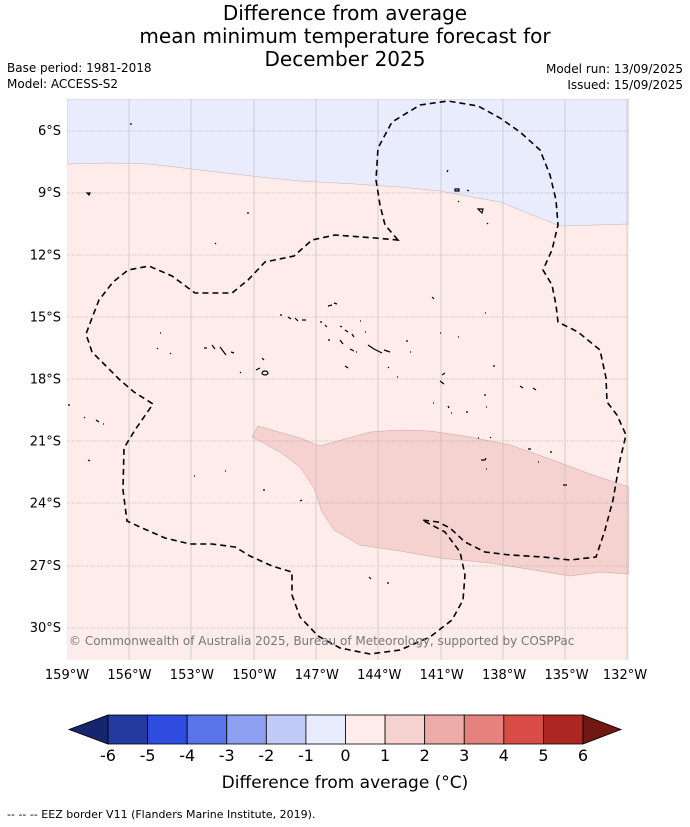 This screenshot has height=827, width=690. I want to click on title-line-1: Difference from average, so click(345, 13).